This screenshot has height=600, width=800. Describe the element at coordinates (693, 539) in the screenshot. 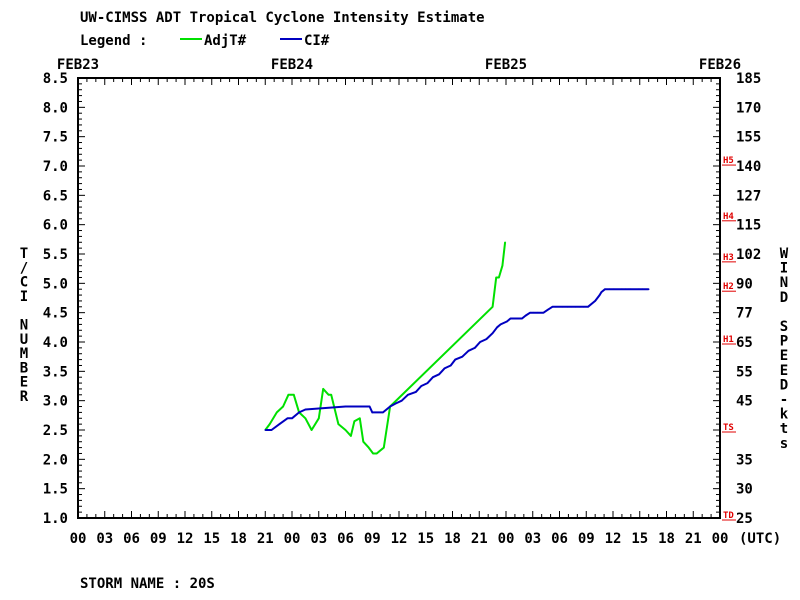

I see `x-tick-label-23: 21` at that location.